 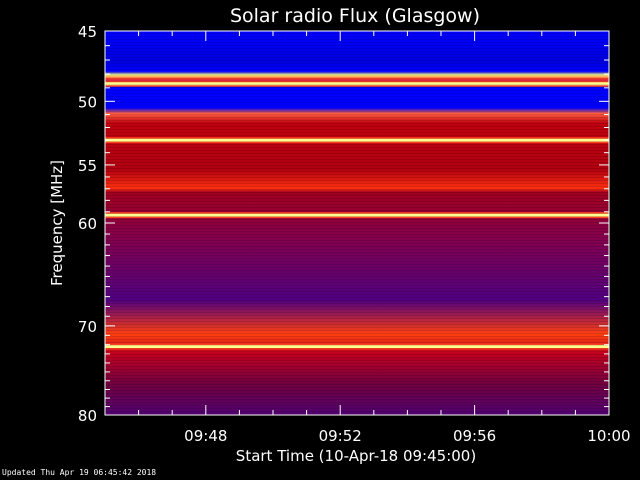 What do you see at coordinates (87, 224) in the screenshot?
I see `y-tick-label: 60` at bounding box center [87, 224].